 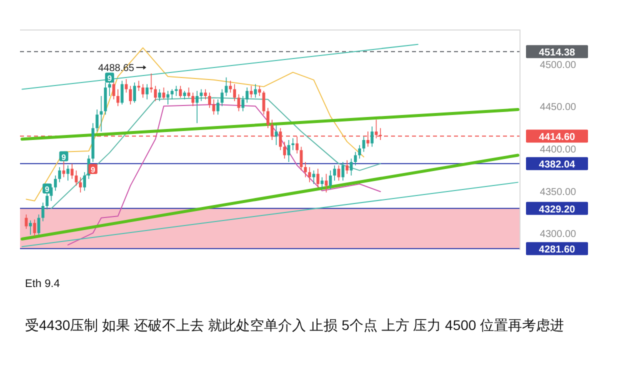 I want to click on y-tick-label: 4500.00, so click(x=558, y=65).